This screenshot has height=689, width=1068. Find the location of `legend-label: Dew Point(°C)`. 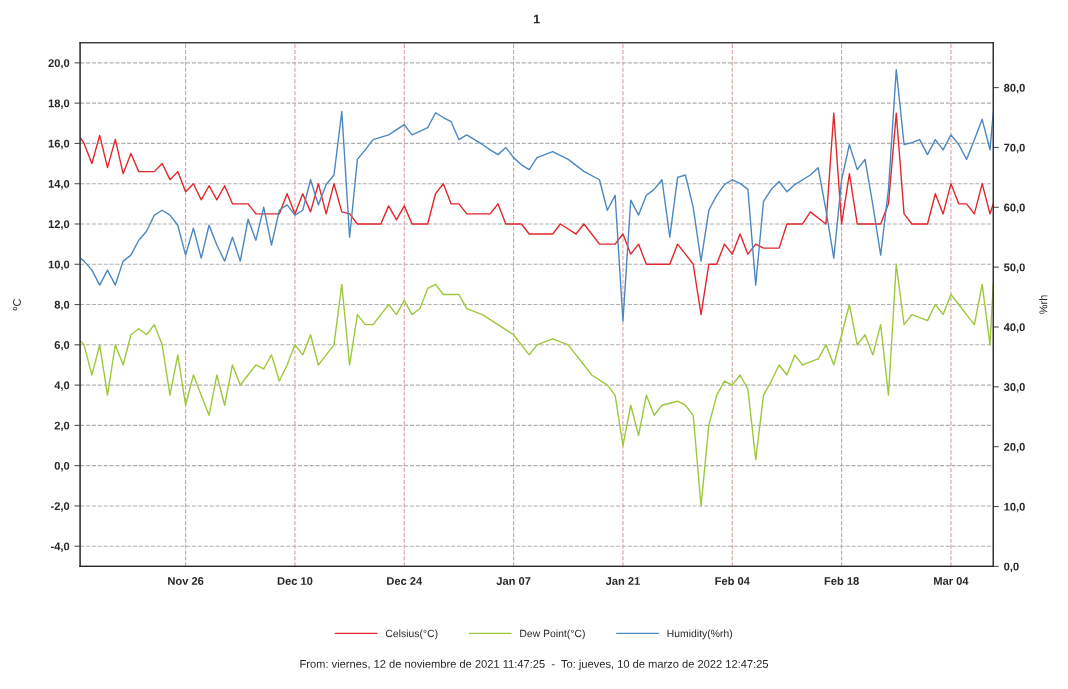

legend-label: Dew Point(°C) is located at coordinates (552, 634).